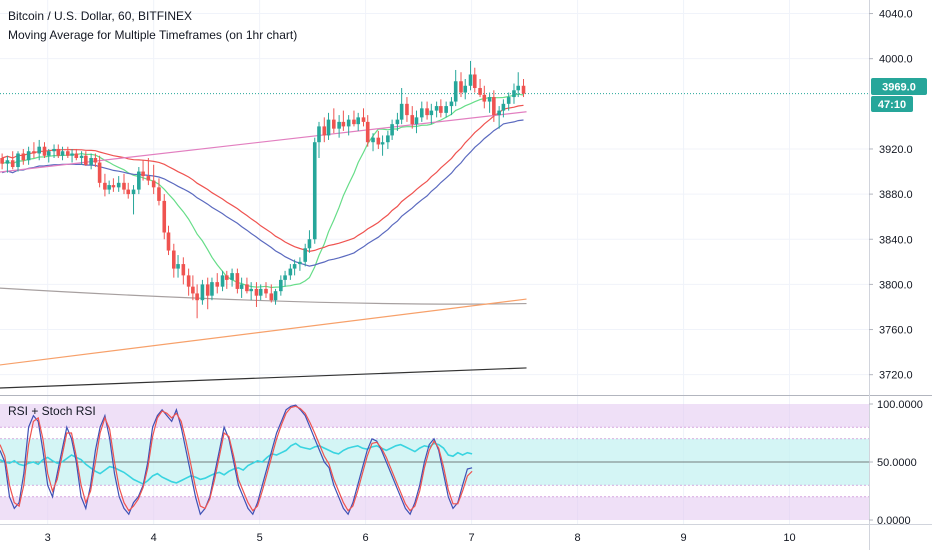 Image resolution: width=932 pixels, height=550 pixels. What do you see at coordinates (48, 538) in the screenshot?
I see `time-tick-label: 3` at bounding box center [48, 538].